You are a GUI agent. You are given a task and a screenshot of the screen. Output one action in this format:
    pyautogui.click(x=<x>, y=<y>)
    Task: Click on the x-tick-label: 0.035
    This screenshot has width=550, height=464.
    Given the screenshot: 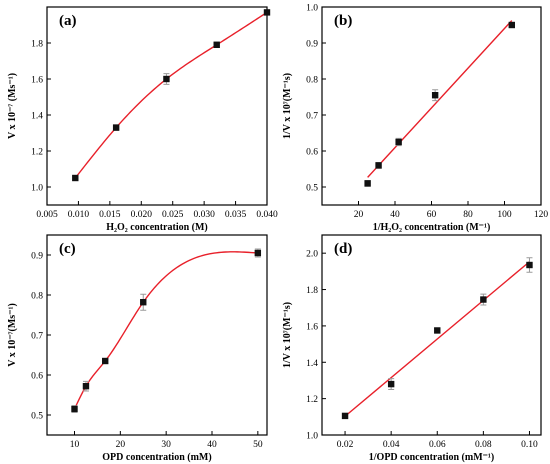 What is the action you would take?
    pyautogui.click(x=236, y=215)
    